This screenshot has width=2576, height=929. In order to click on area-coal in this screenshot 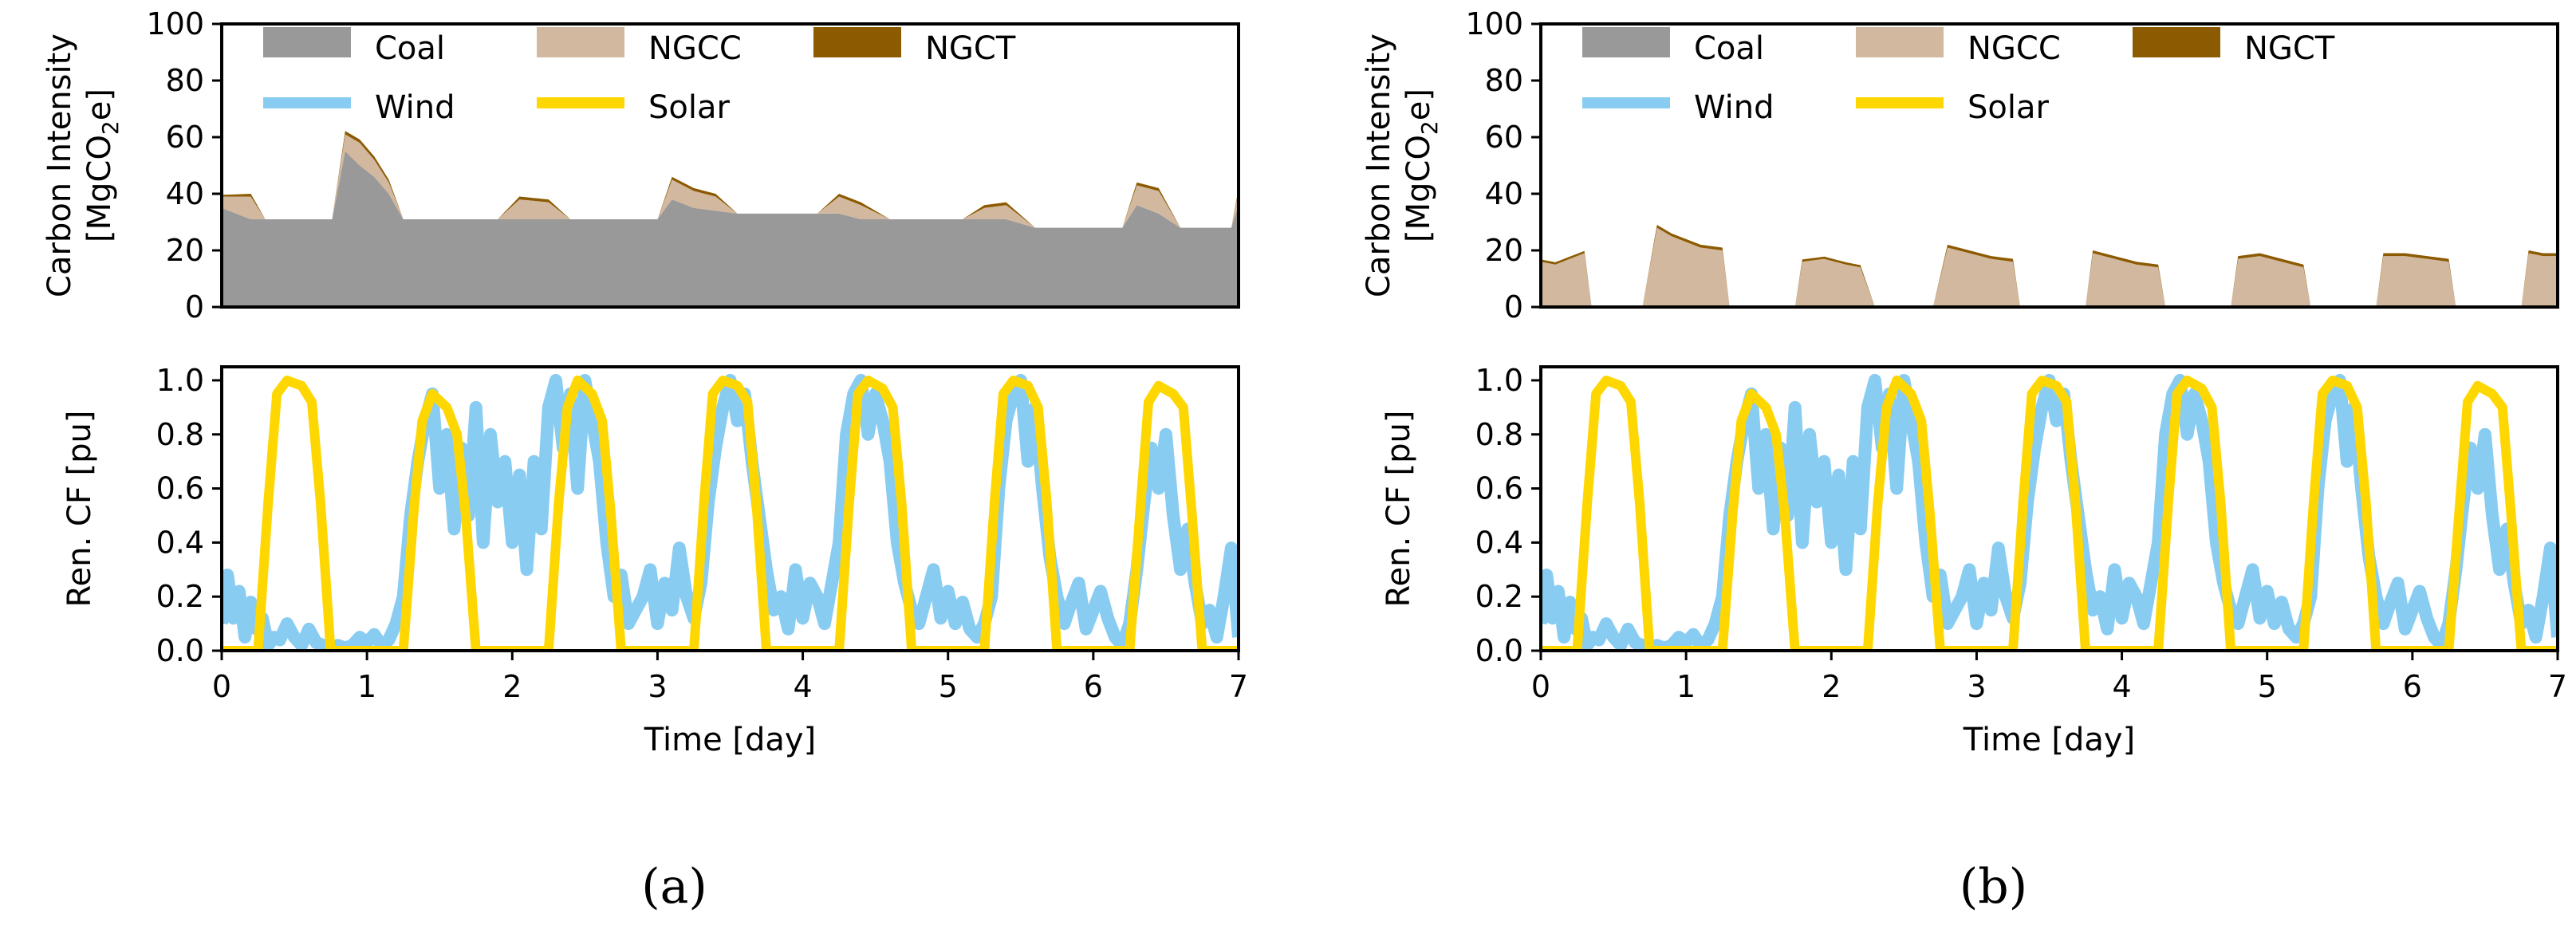, I will do `click(730, 229)`.